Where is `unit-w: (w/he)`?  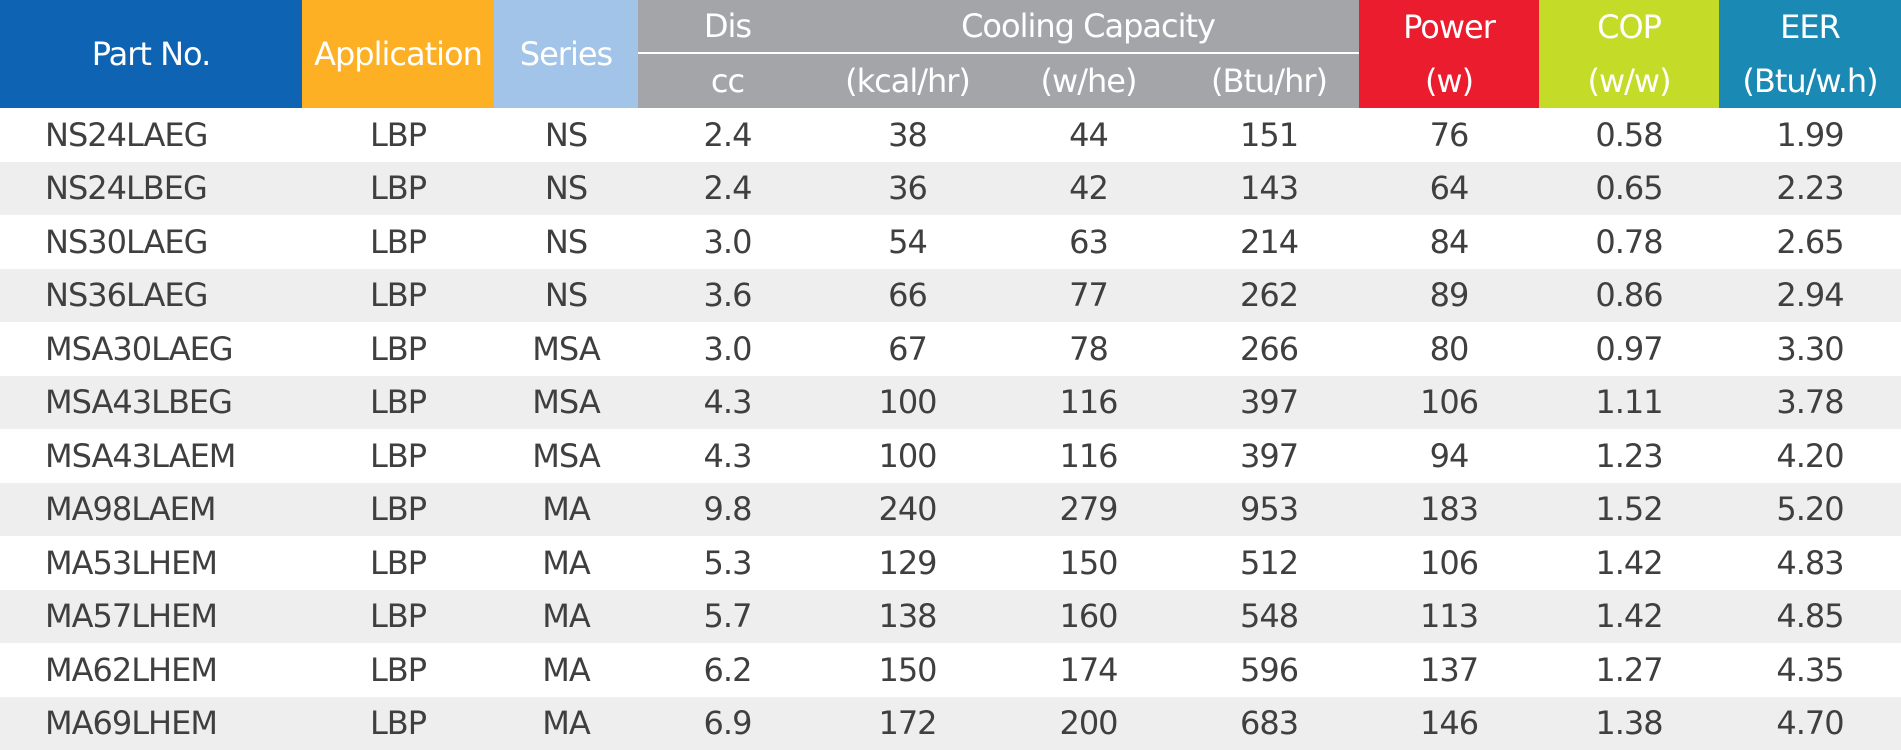 unit-w: (w/he) is located at coordinates (1088, 80).